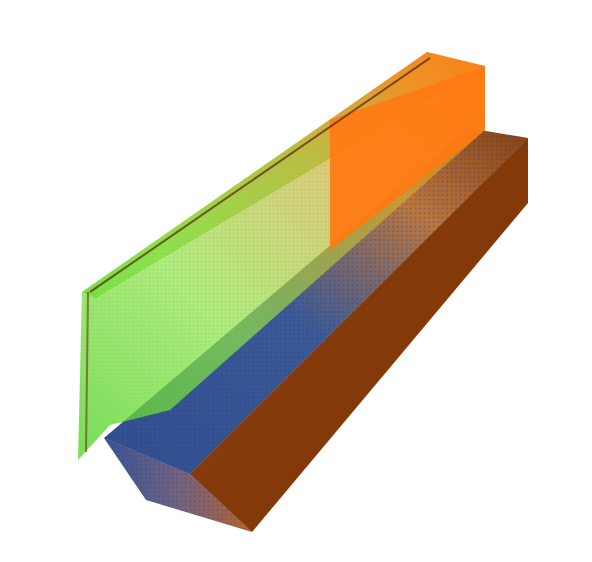  What do you see at coordinates (178, 485) in the screenshot?
I see `lower-slab-front-dots` at bounding box center [178, 485].